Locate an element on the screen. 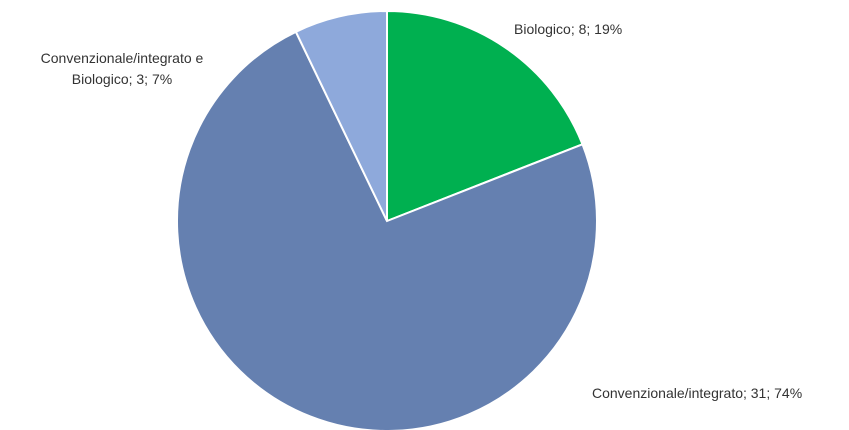 Image resolution: width=849 pixels, height=430 pixels. data-label-biologico: Biologico; 8; 19% is located at coordinates (568, 29).